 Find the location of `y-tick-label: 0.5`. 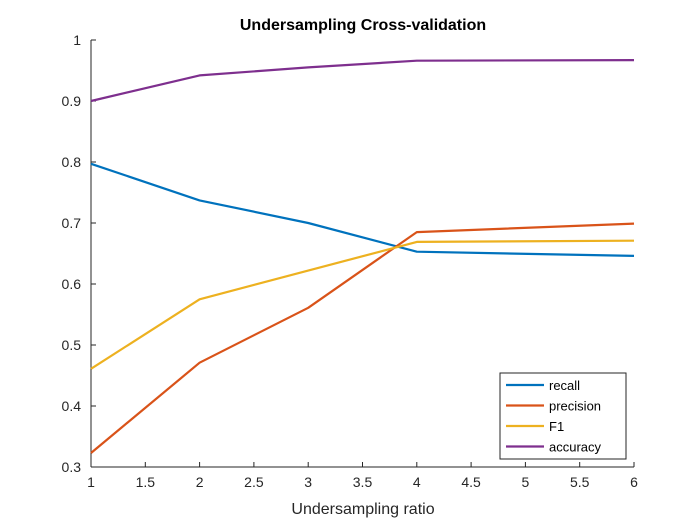

y-tick-label: 0.5 is located at coordinates (72, 345).